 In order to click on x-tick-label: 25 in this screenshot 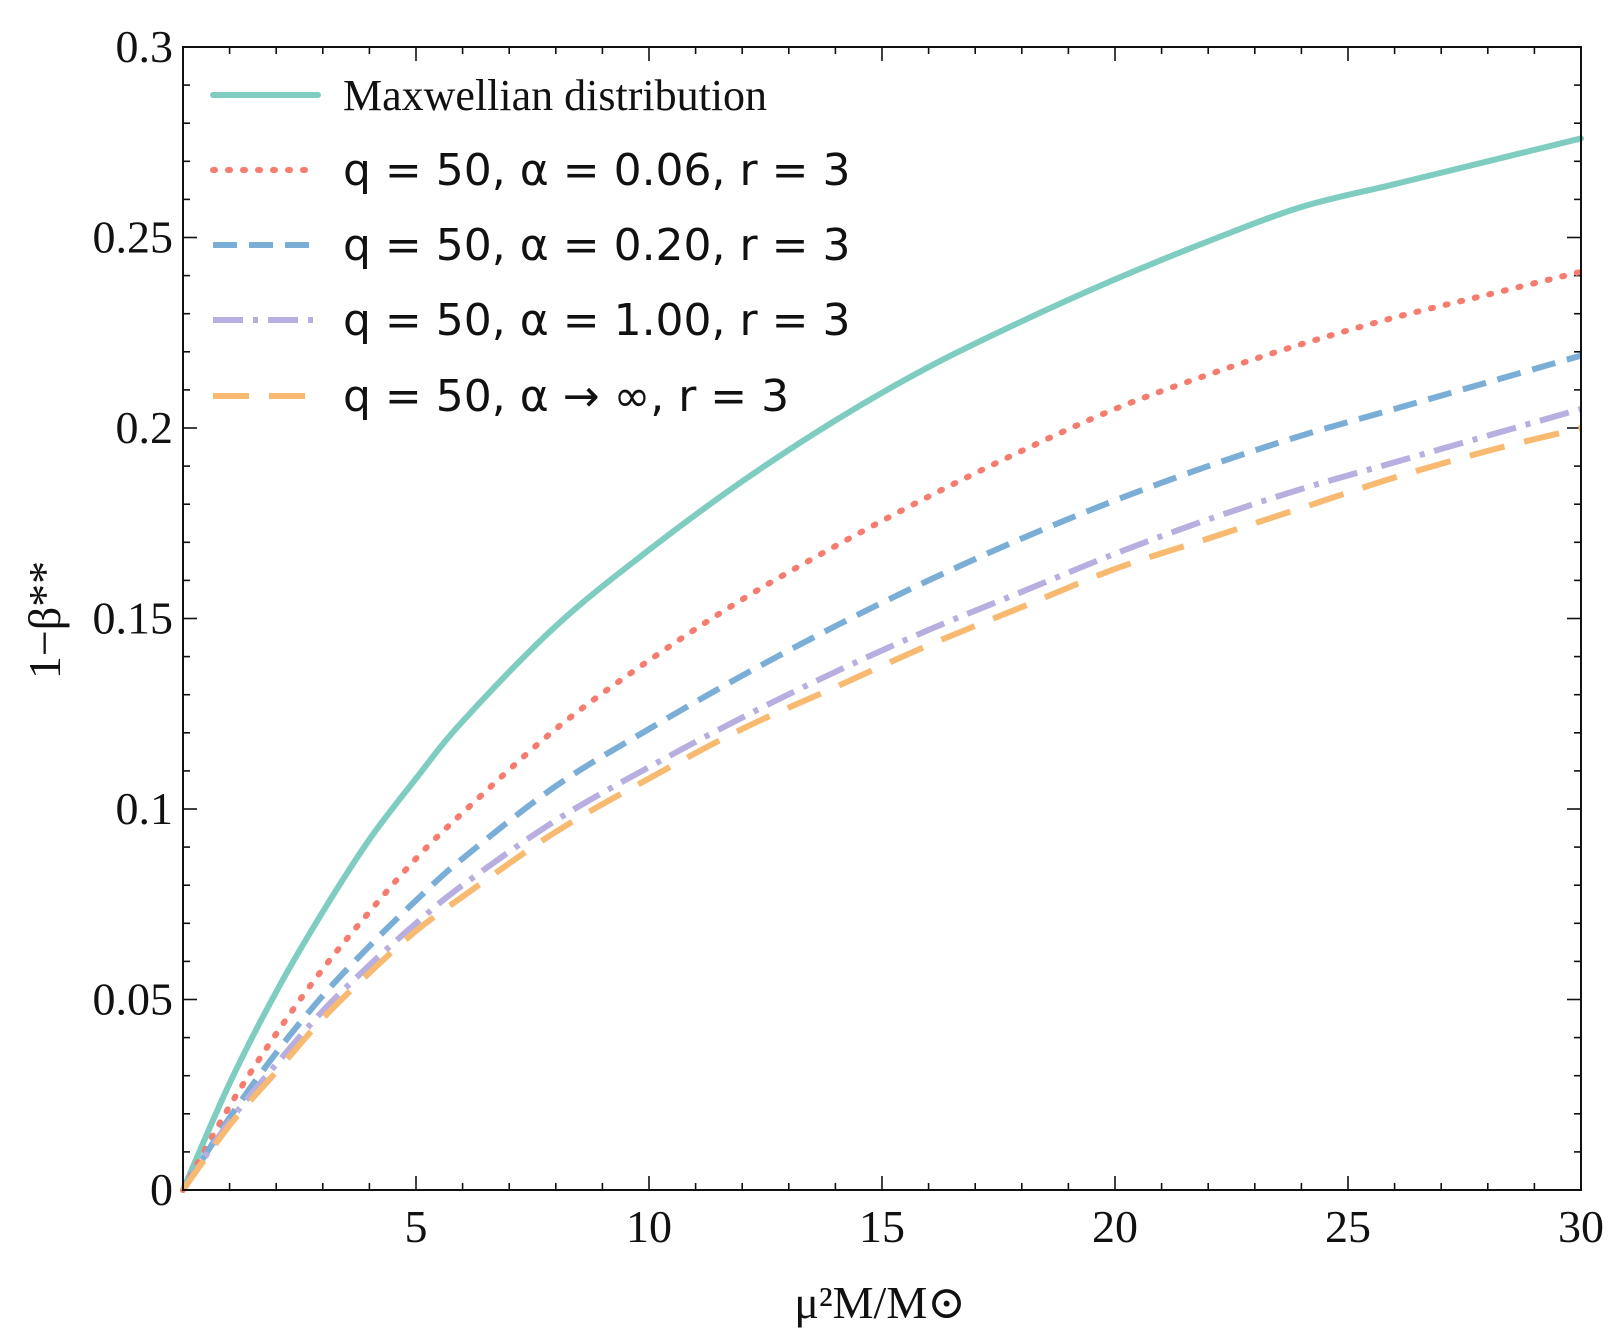, I will do `click(1348, 1226)`.